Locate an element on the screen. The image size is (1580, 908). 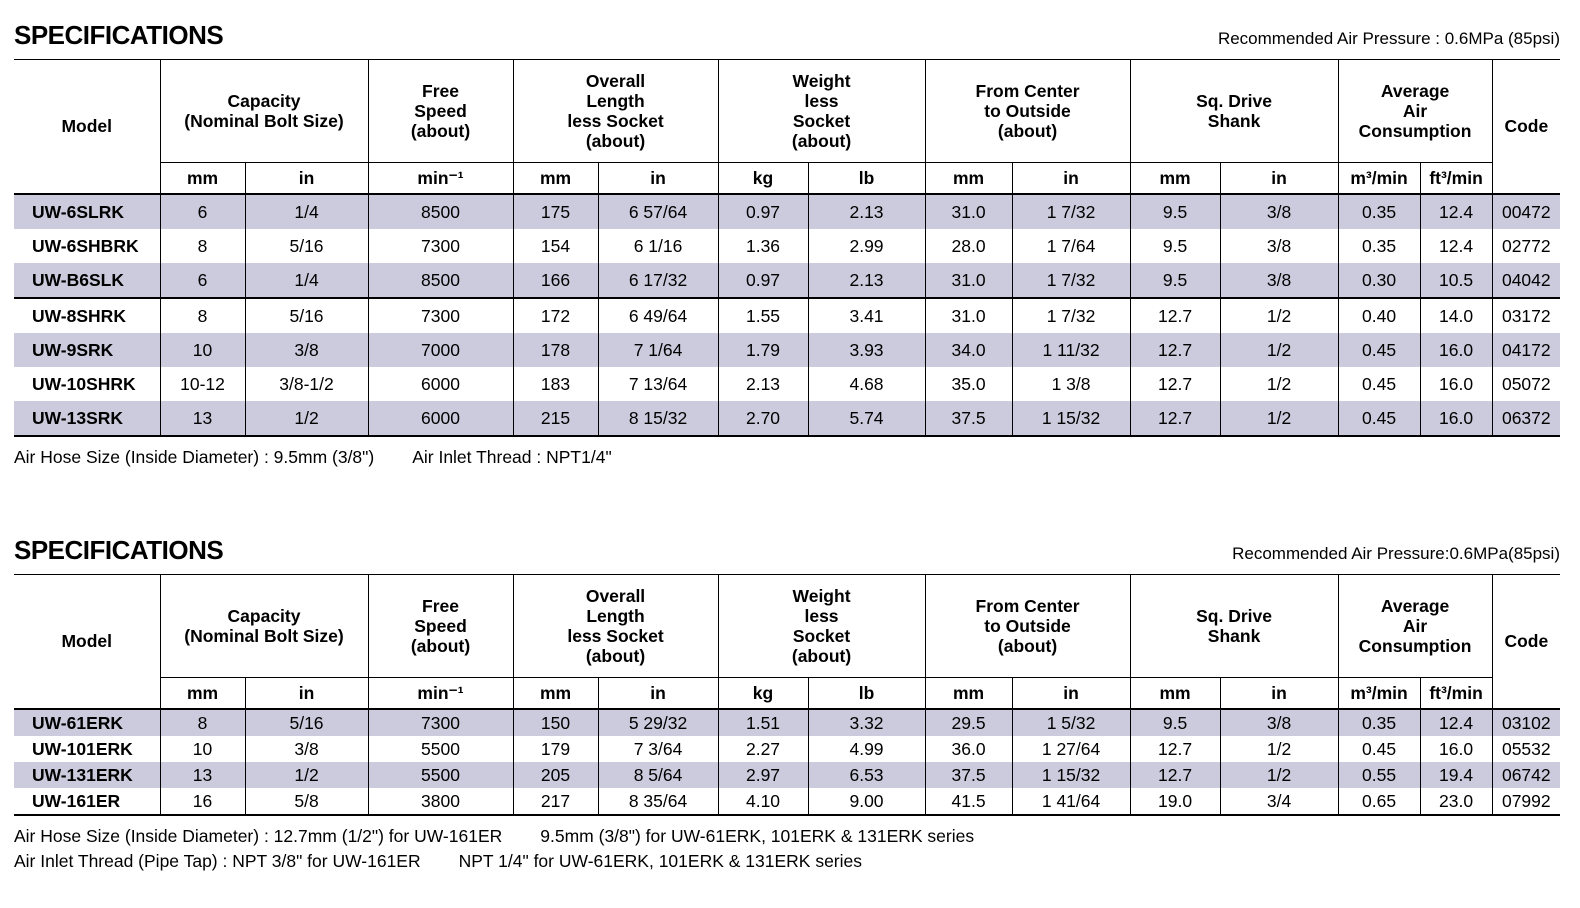
data-cell: 10-12 is located at coordinates (202, 384).